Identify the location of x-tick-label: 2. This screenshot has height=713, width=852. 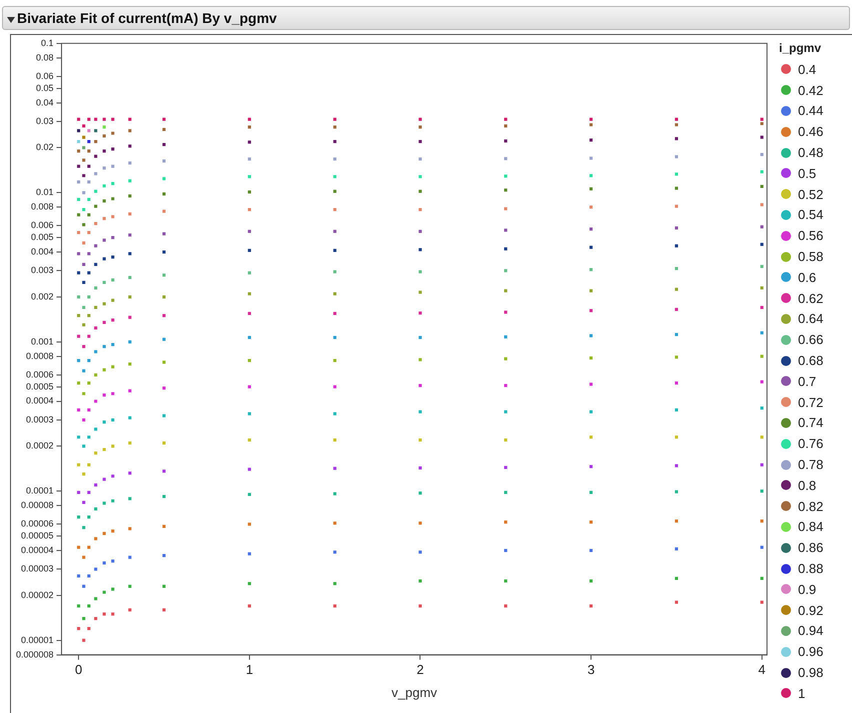
(420, 670).